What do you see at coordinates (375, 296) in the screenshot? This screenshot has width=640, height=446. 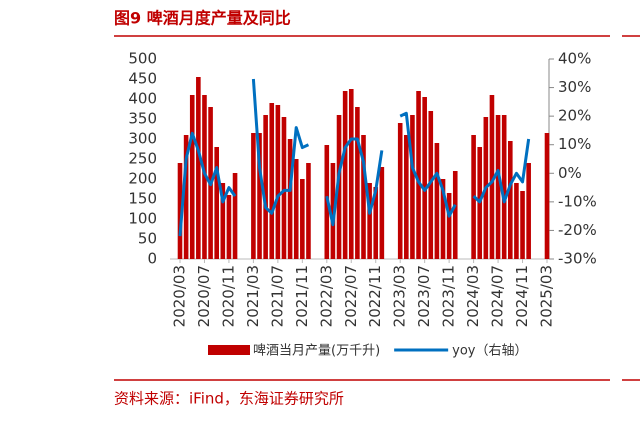 I see `x-tick-label: 2022/11` at bounding box center [375, 296].